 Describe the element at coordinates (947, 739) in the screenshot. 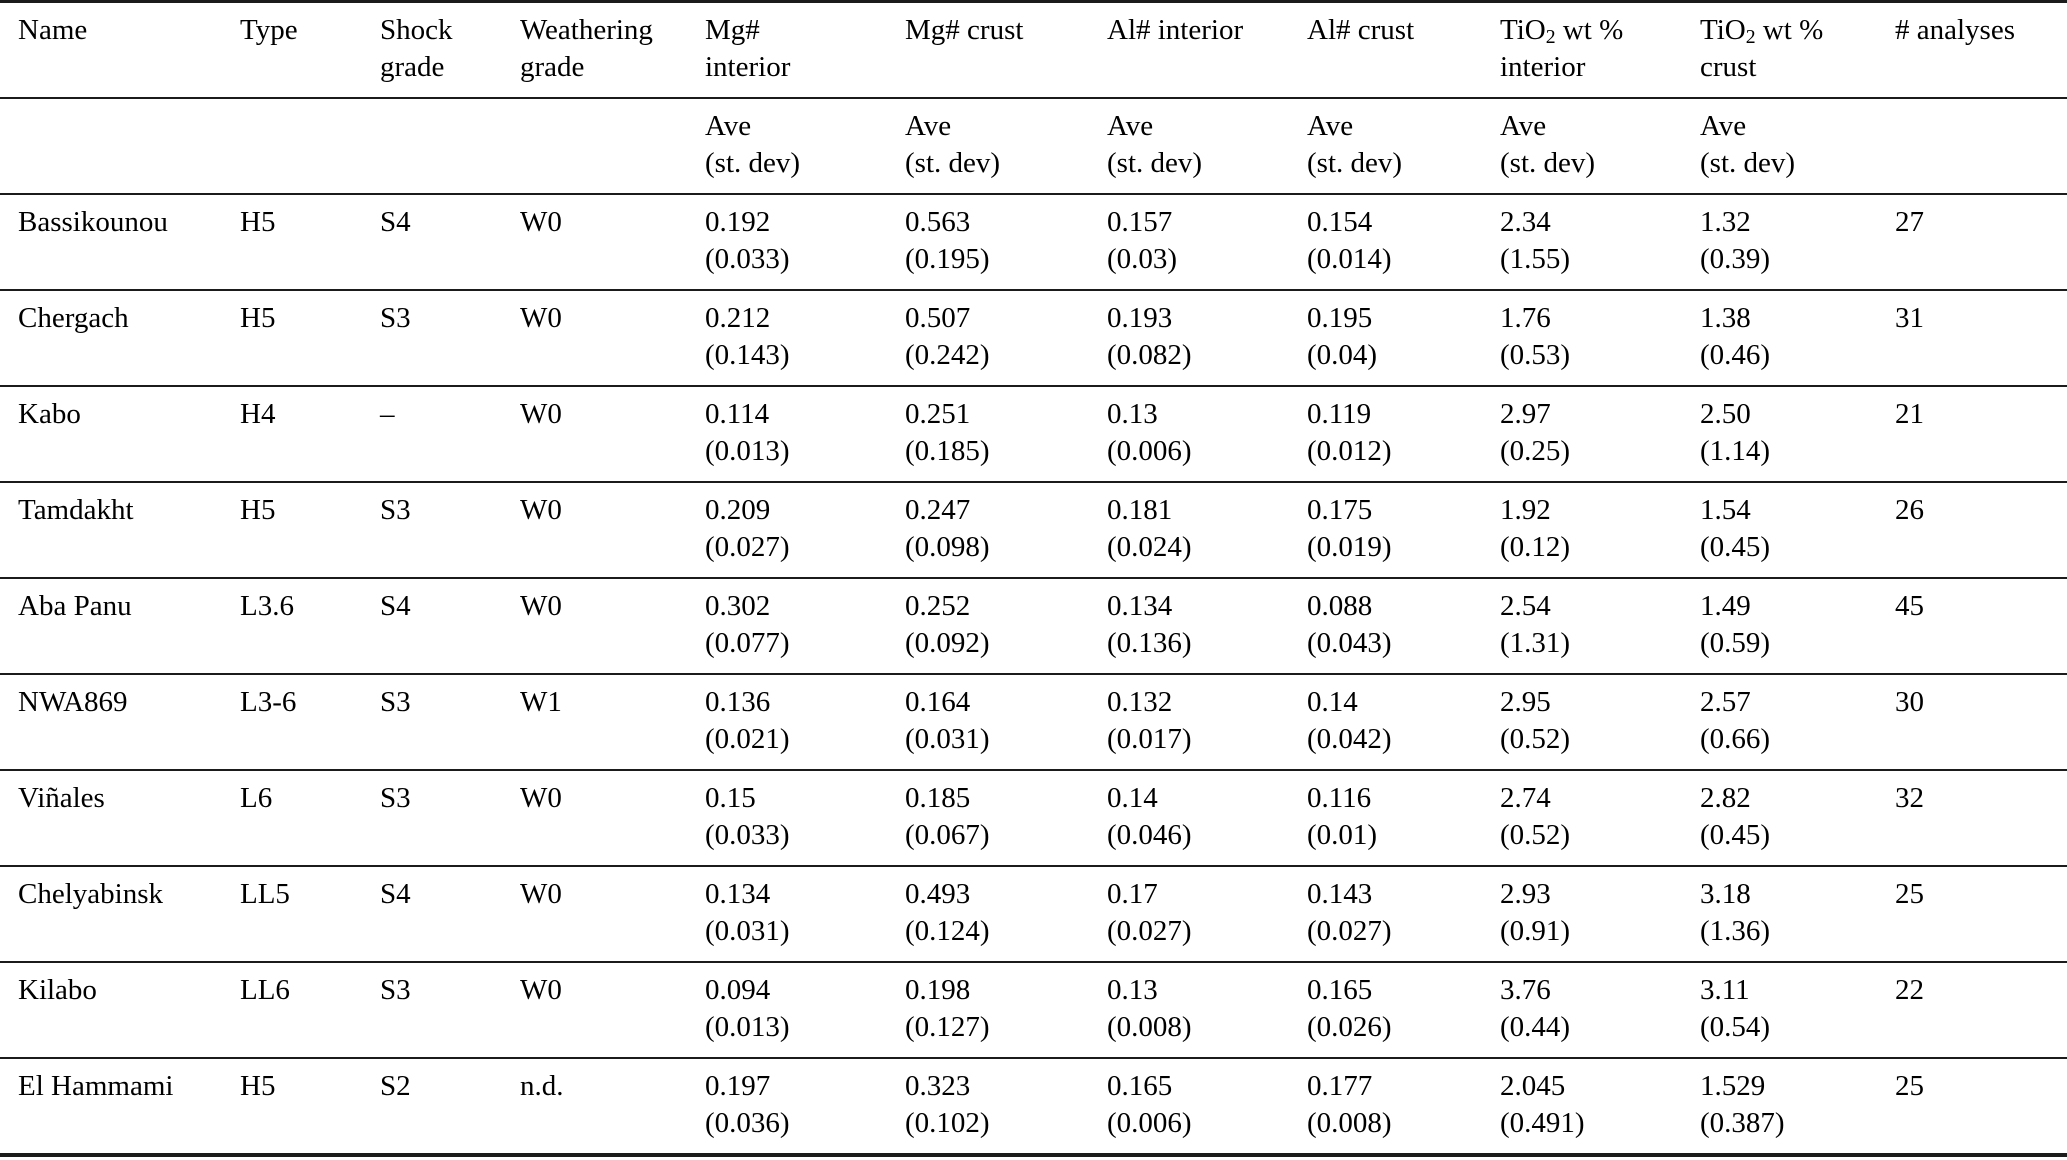

I see `cell-stdev: (0.031)` at that location.